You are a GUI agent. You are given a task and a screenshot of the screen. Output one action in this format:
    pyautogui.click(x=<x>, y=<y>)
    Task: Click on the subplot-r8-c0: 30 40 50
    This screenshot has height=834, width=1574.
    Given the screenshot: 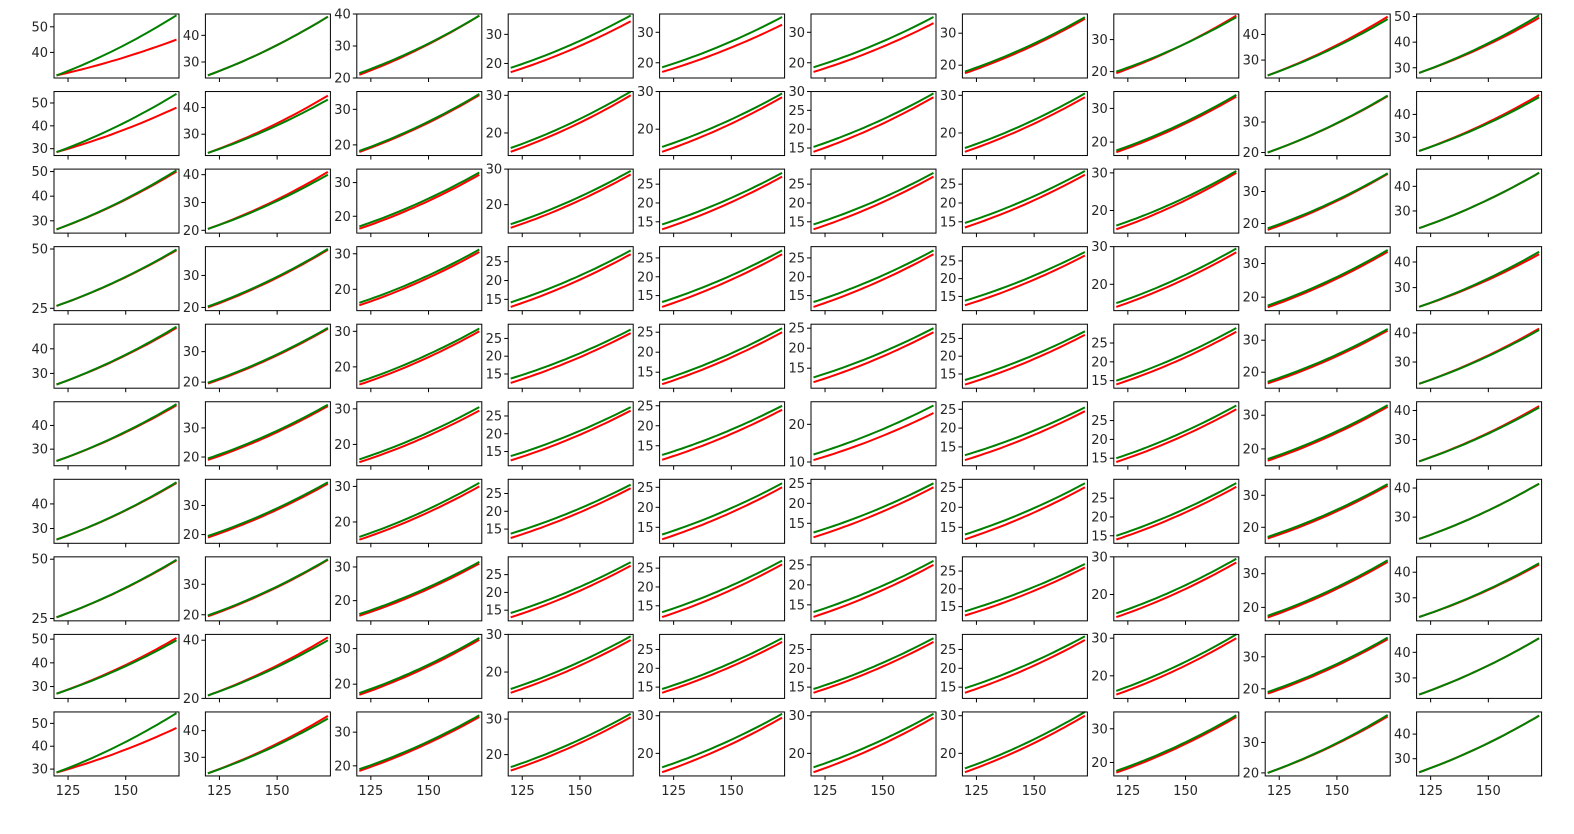 What is the action you would take?
    pyautogui.click(x=105, y=668)
    